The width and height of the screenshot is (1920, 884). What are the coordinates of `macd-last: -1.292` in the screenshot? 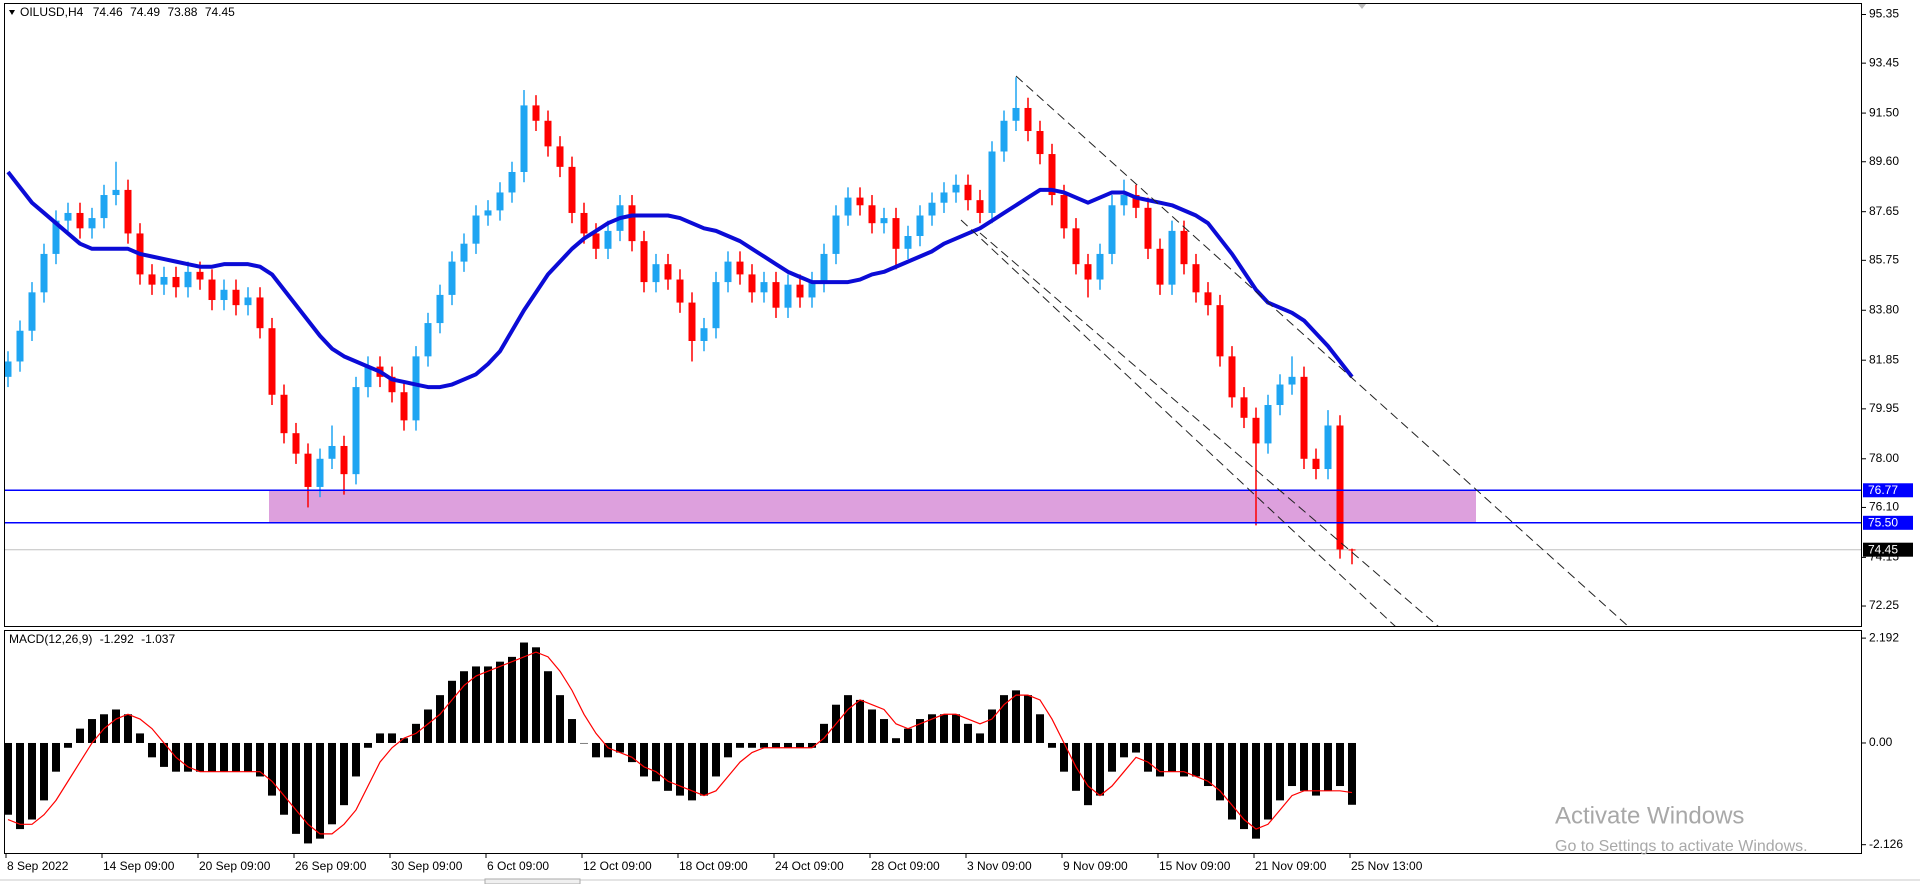 It's located at (117, 639).